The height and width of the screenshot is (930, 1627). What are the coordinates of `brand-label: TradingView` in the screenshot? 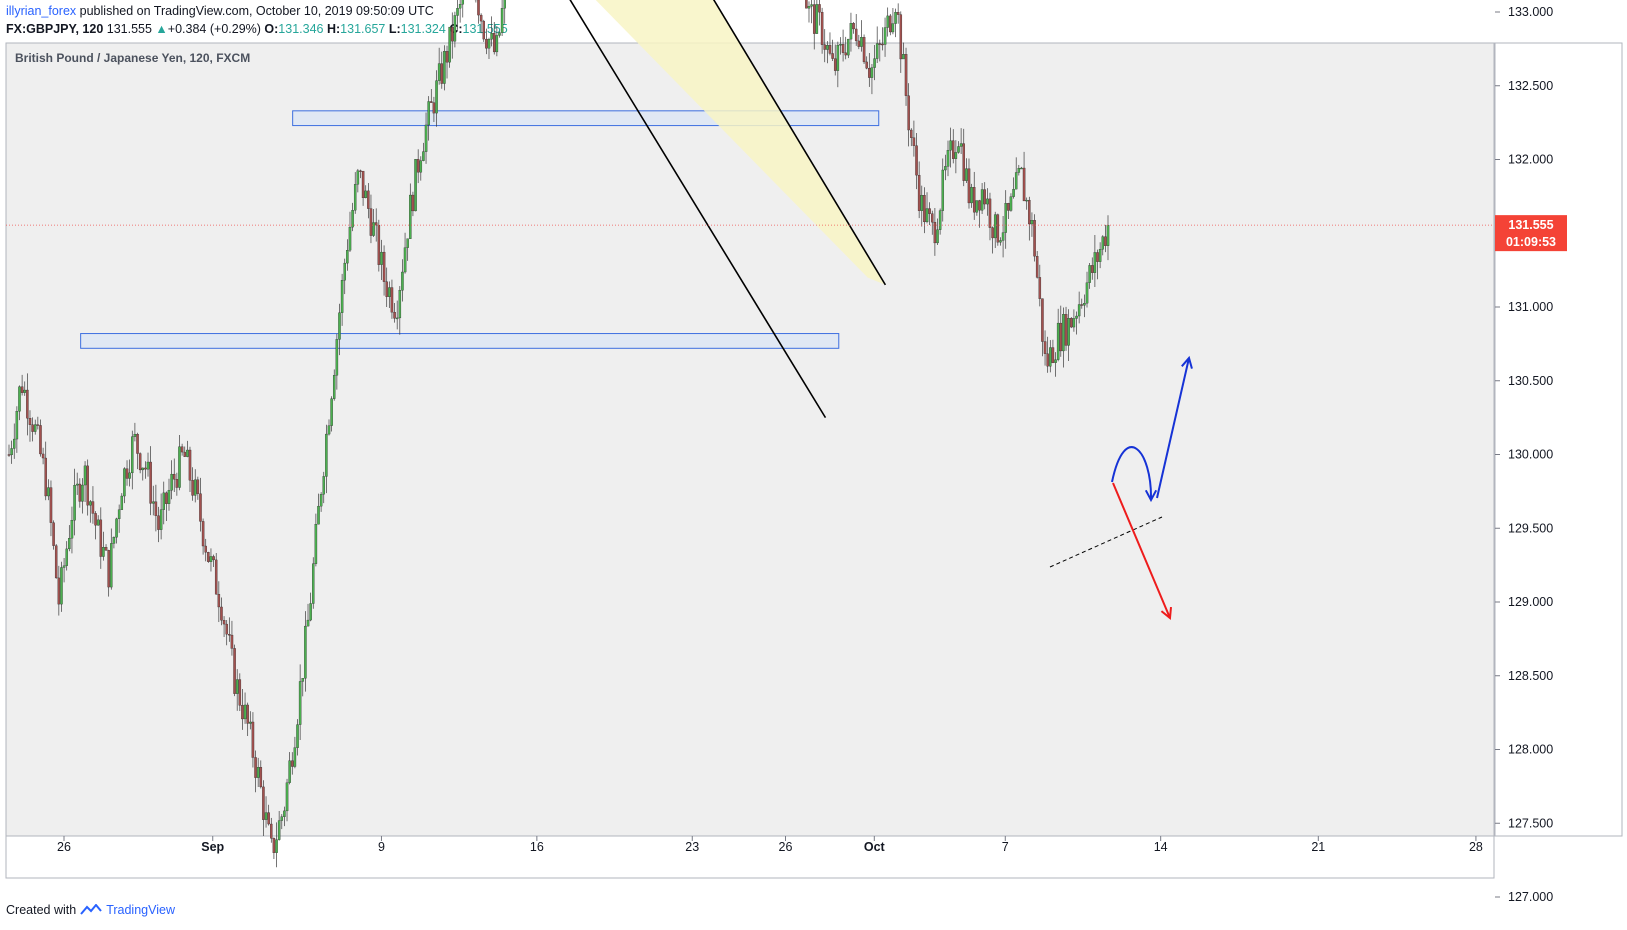 It's located at (140, 910).